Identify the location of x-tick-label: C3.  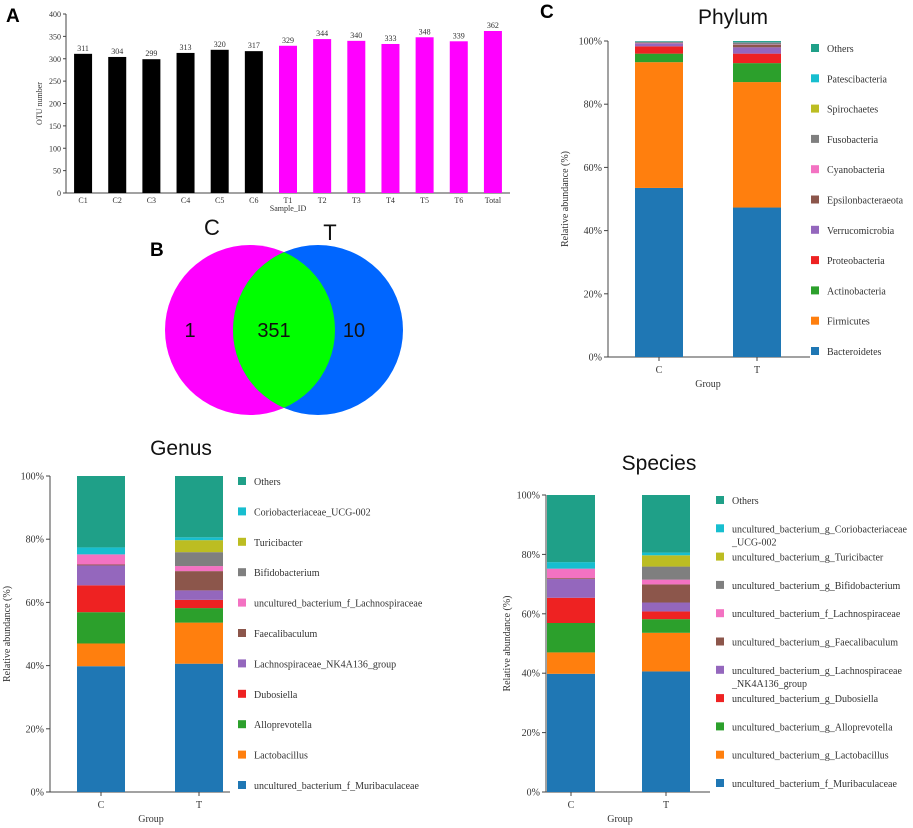
(151, 200).